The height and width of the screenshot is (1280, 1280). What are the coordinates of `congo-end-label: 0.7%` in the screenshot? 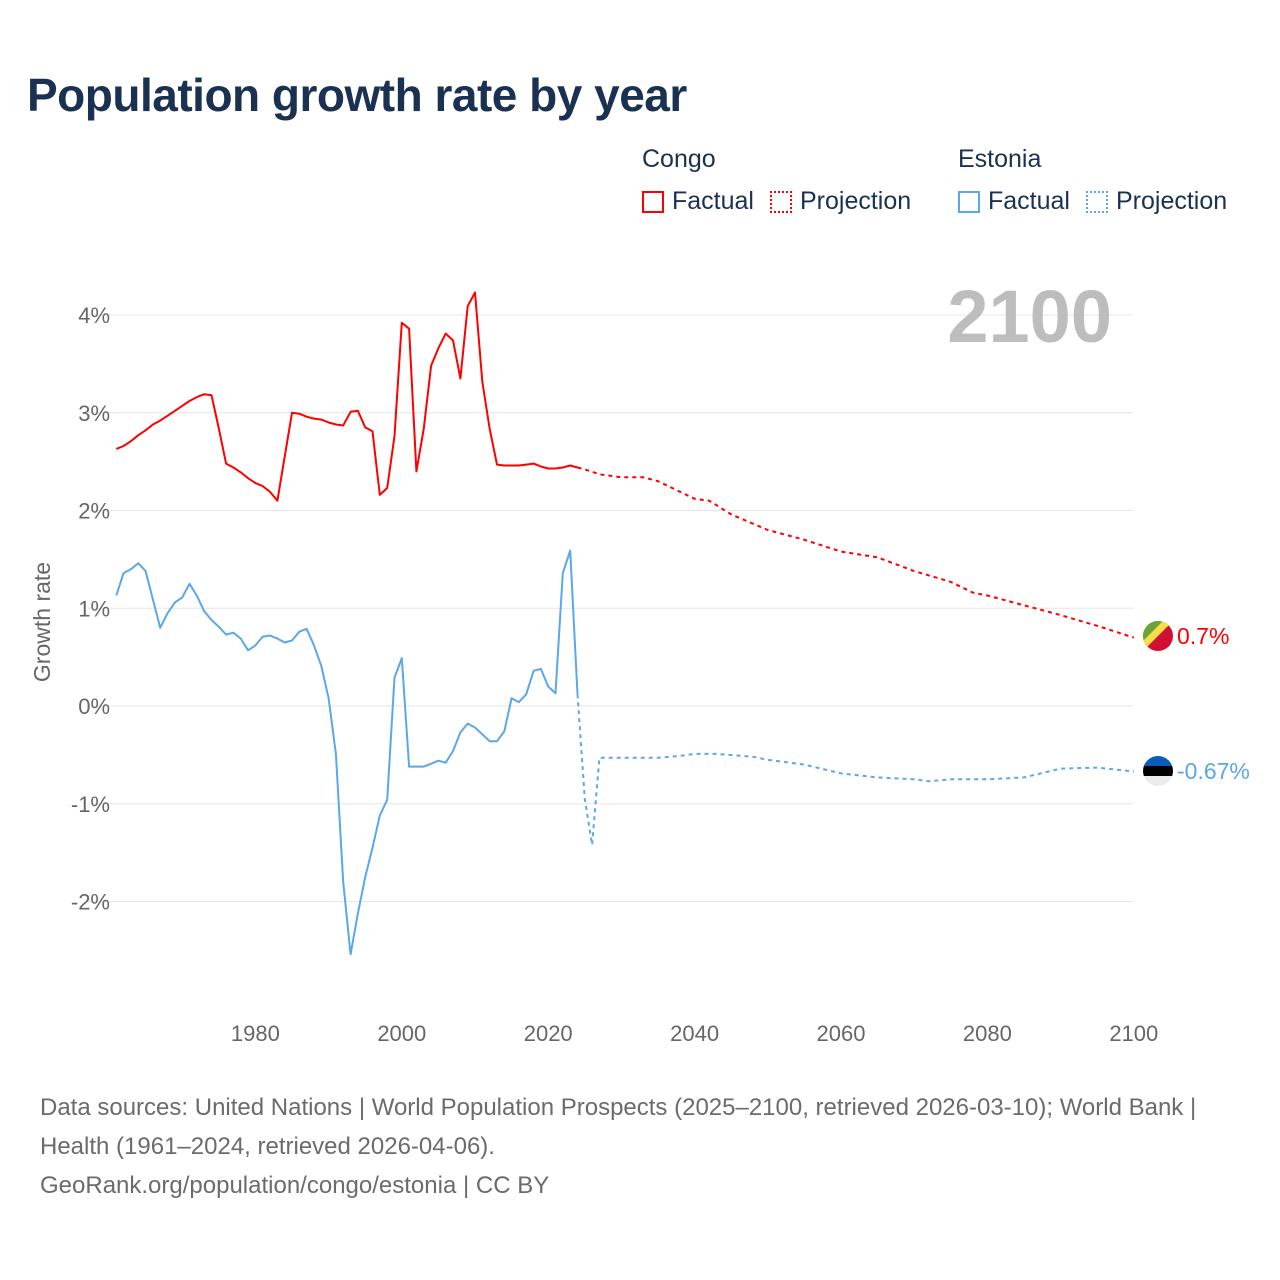 It's located at (1203, 636).